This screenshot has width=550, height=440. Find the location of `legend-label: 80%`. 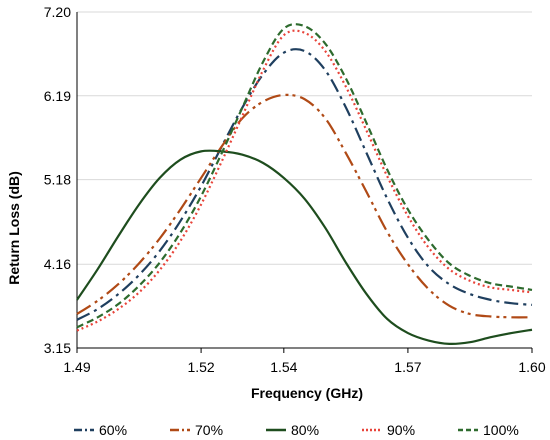

legend-label: 80% is located at coordinates (305, 430).